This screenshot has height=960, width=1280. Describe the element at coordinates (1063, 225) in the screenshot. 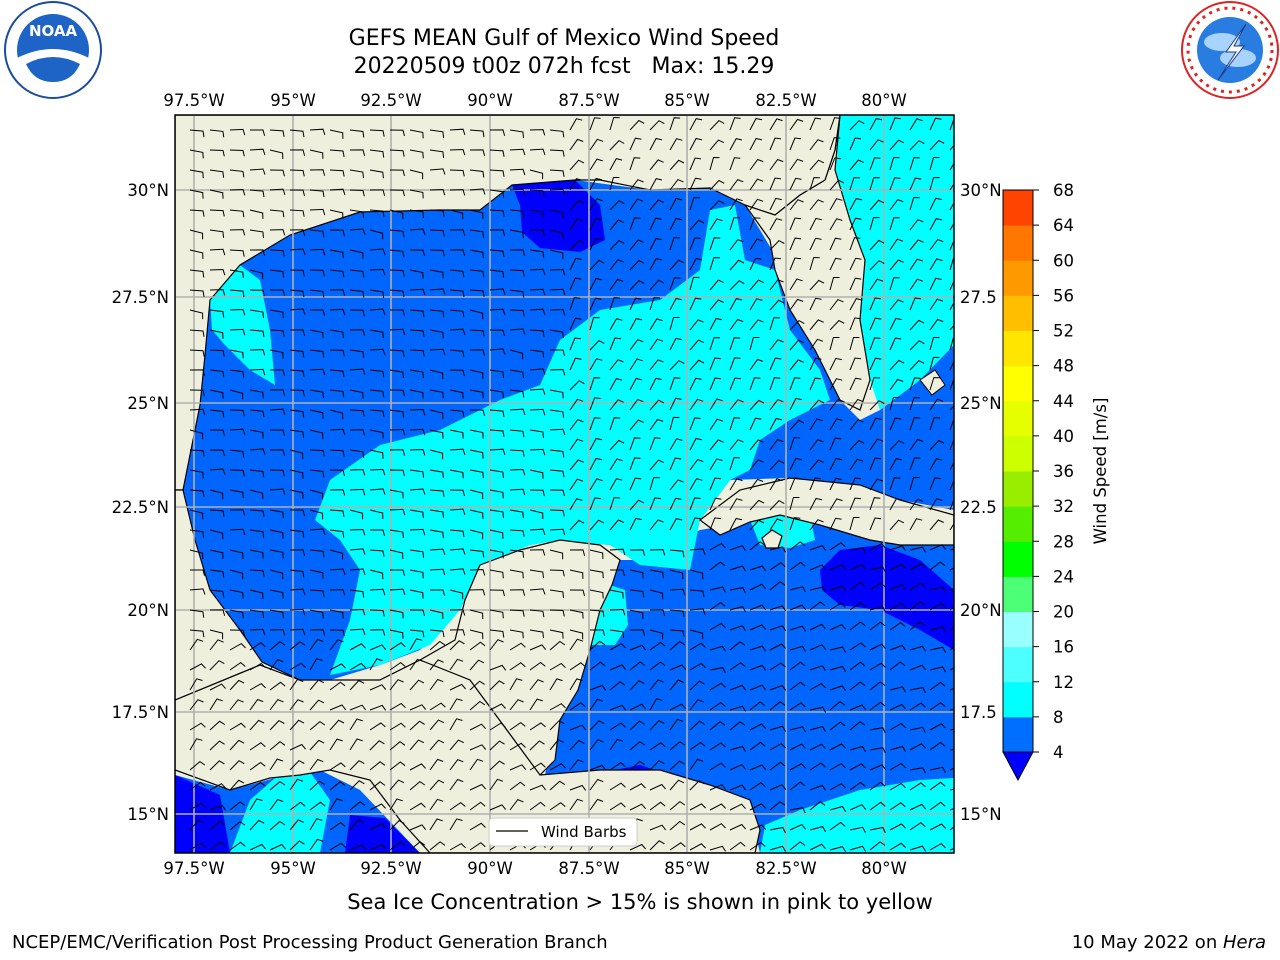

I see `colorbar-tick-label: 64` at that location.